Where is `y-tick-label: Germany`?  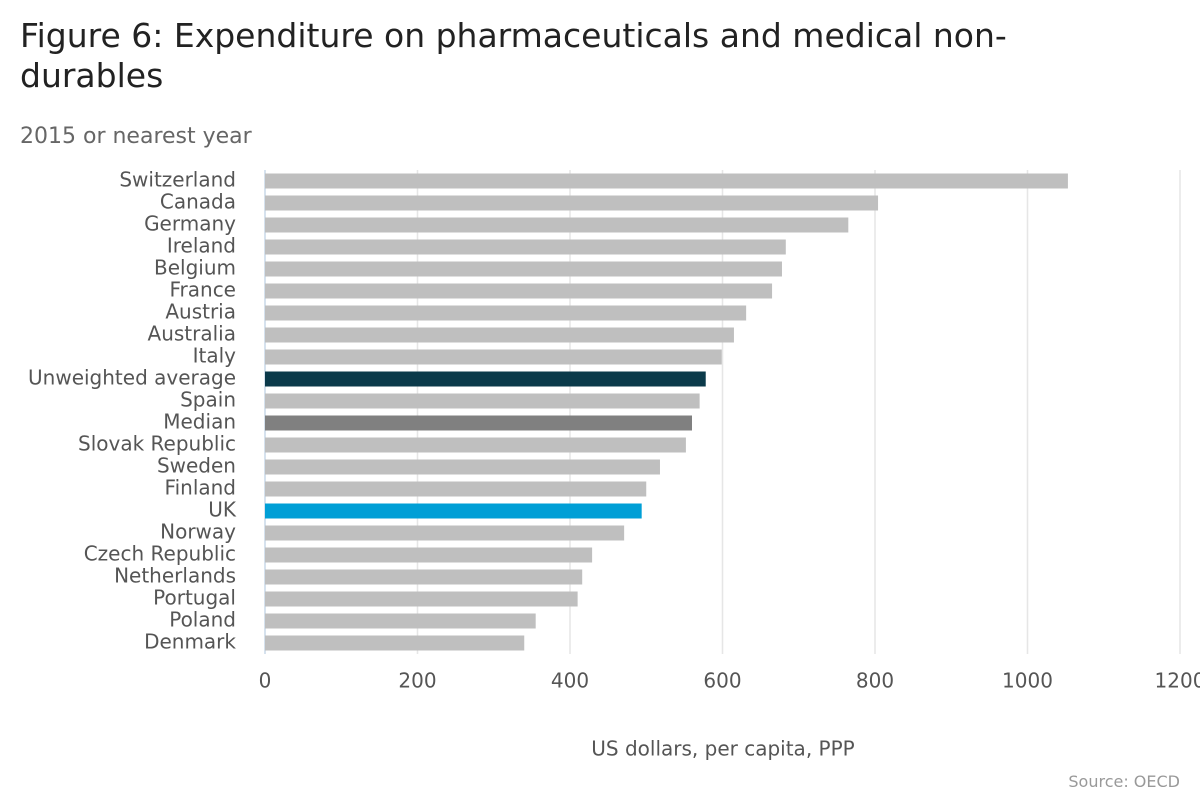
y-tick-label: Germany is located at coordinates (190, 224).